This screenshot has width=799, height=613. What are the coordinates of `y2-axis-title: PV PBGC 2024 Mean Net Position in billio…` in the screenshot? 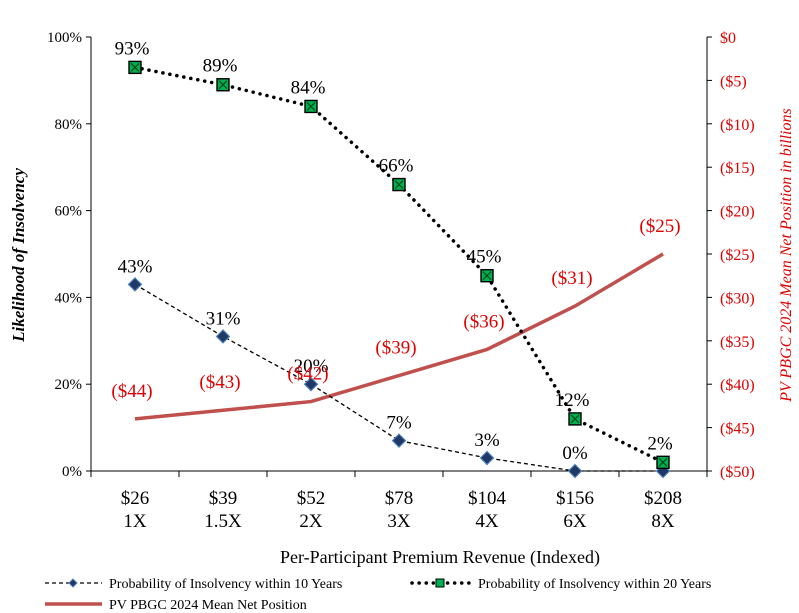 It's located at (786, 255).